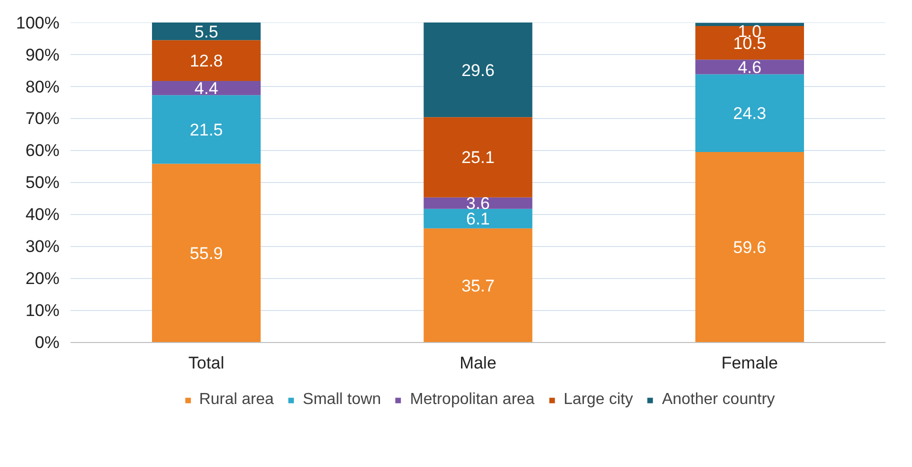  Describe the element at coordinates (42, 246) in the screenshot. I see `y-tick-label: 30%` at that location.